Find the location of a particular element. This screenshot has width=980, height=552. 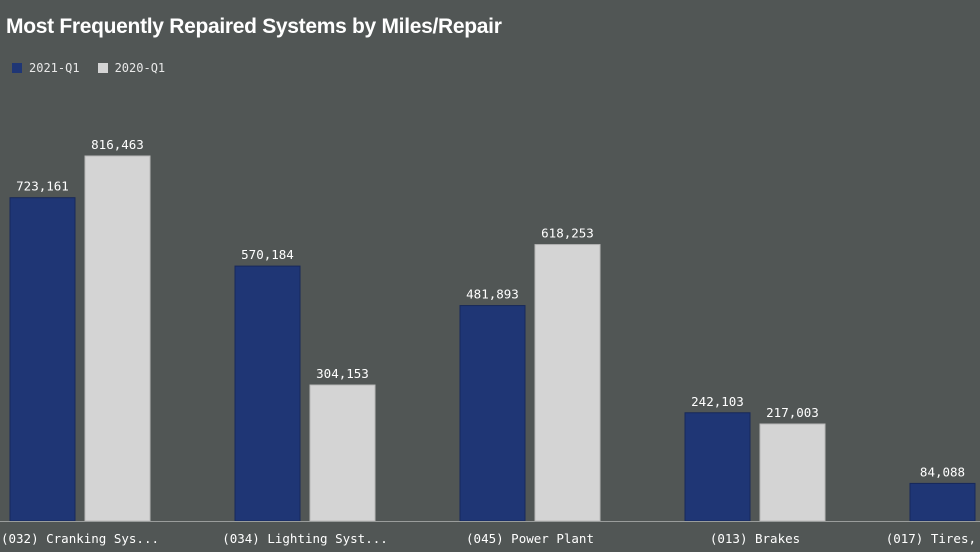

legend-item-2021-q1: 2021-Q1 is located at coordinates (46, 68).